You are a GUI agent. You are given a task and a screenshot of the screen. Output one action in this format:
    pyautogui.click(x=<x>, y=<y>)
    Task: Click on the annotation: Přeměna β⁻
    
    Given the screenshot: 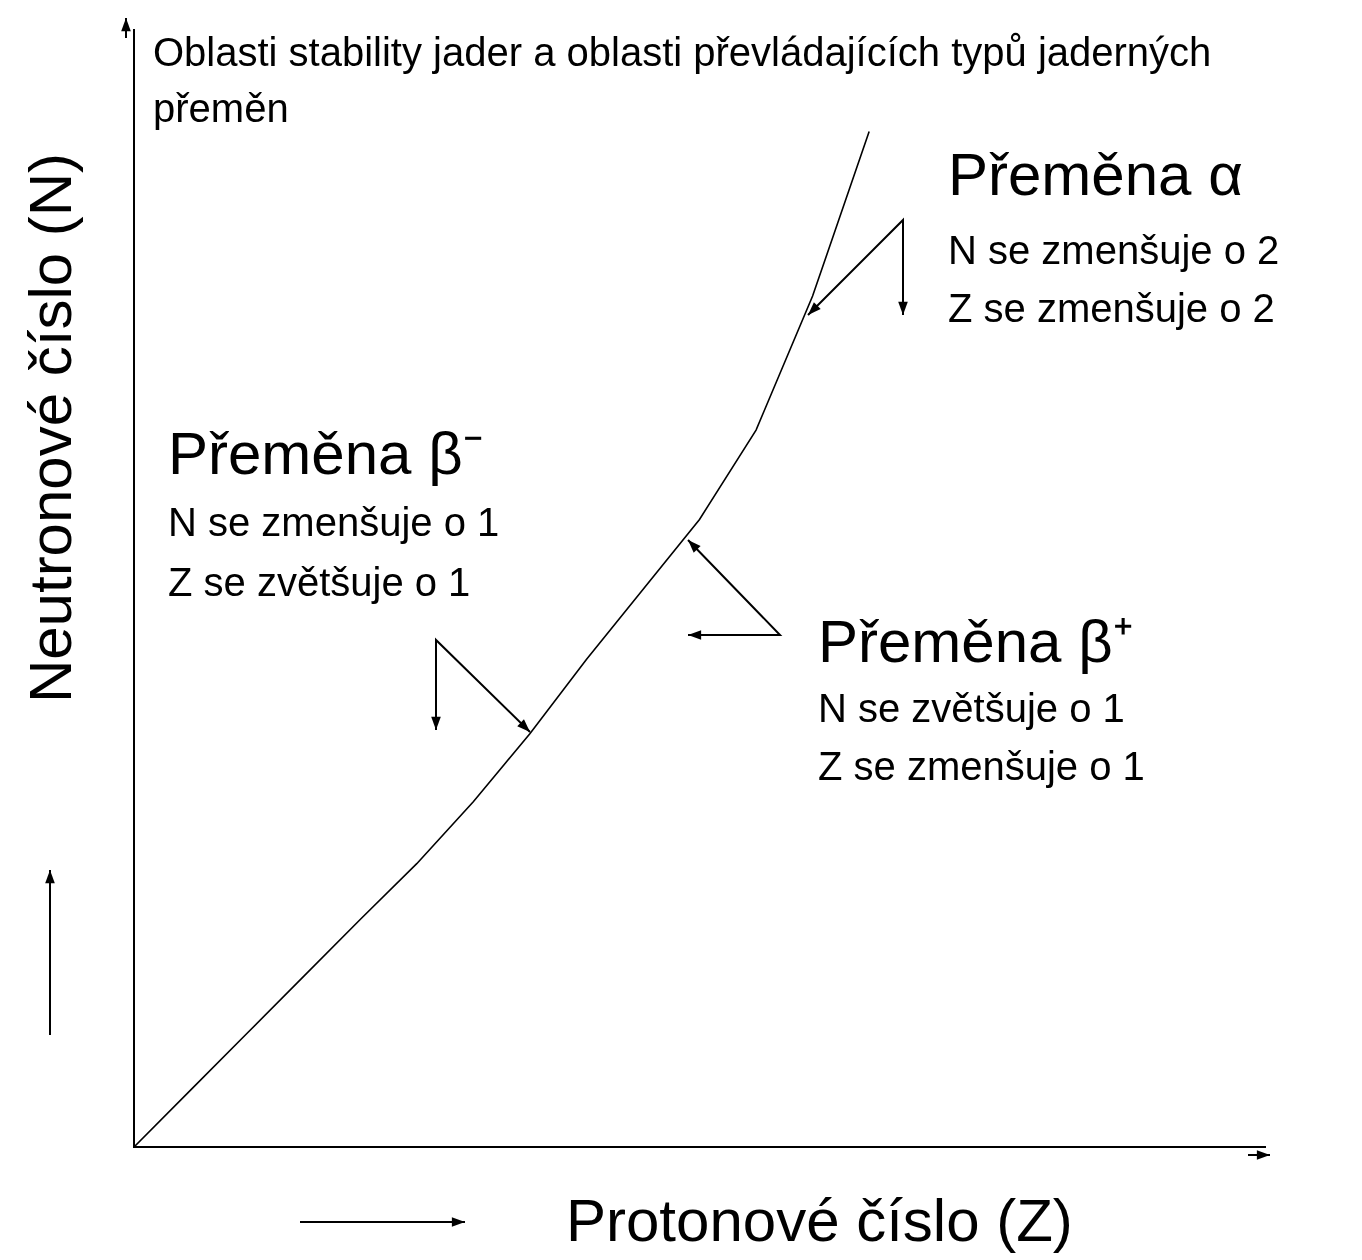 What is the action you would take?
    pyautogui.click(x=325, y=454)
    